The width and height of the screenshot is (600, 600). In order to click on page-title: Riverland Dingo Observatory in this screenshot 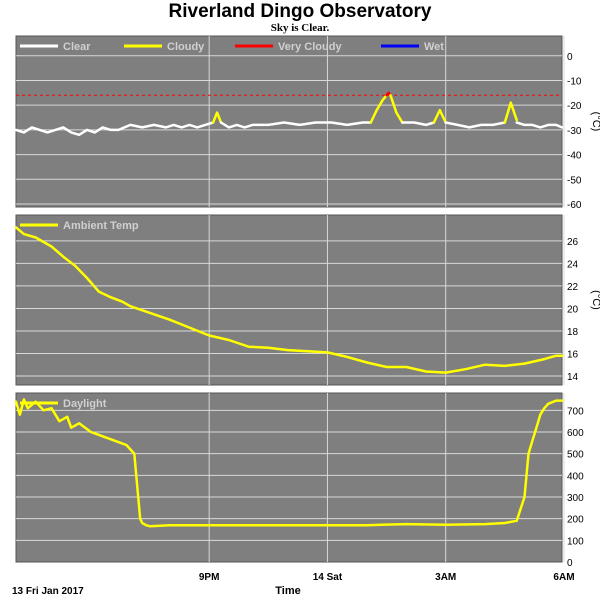, I will do `click(300, 11)`.